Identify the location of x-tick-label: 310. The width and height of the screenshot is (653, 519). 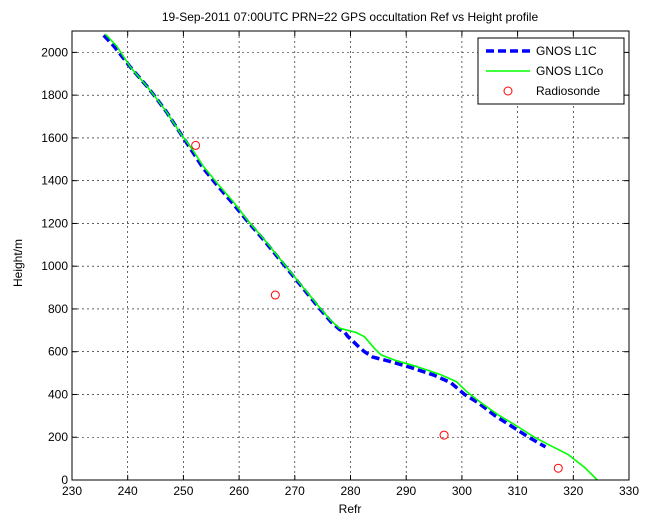
(518, 491).